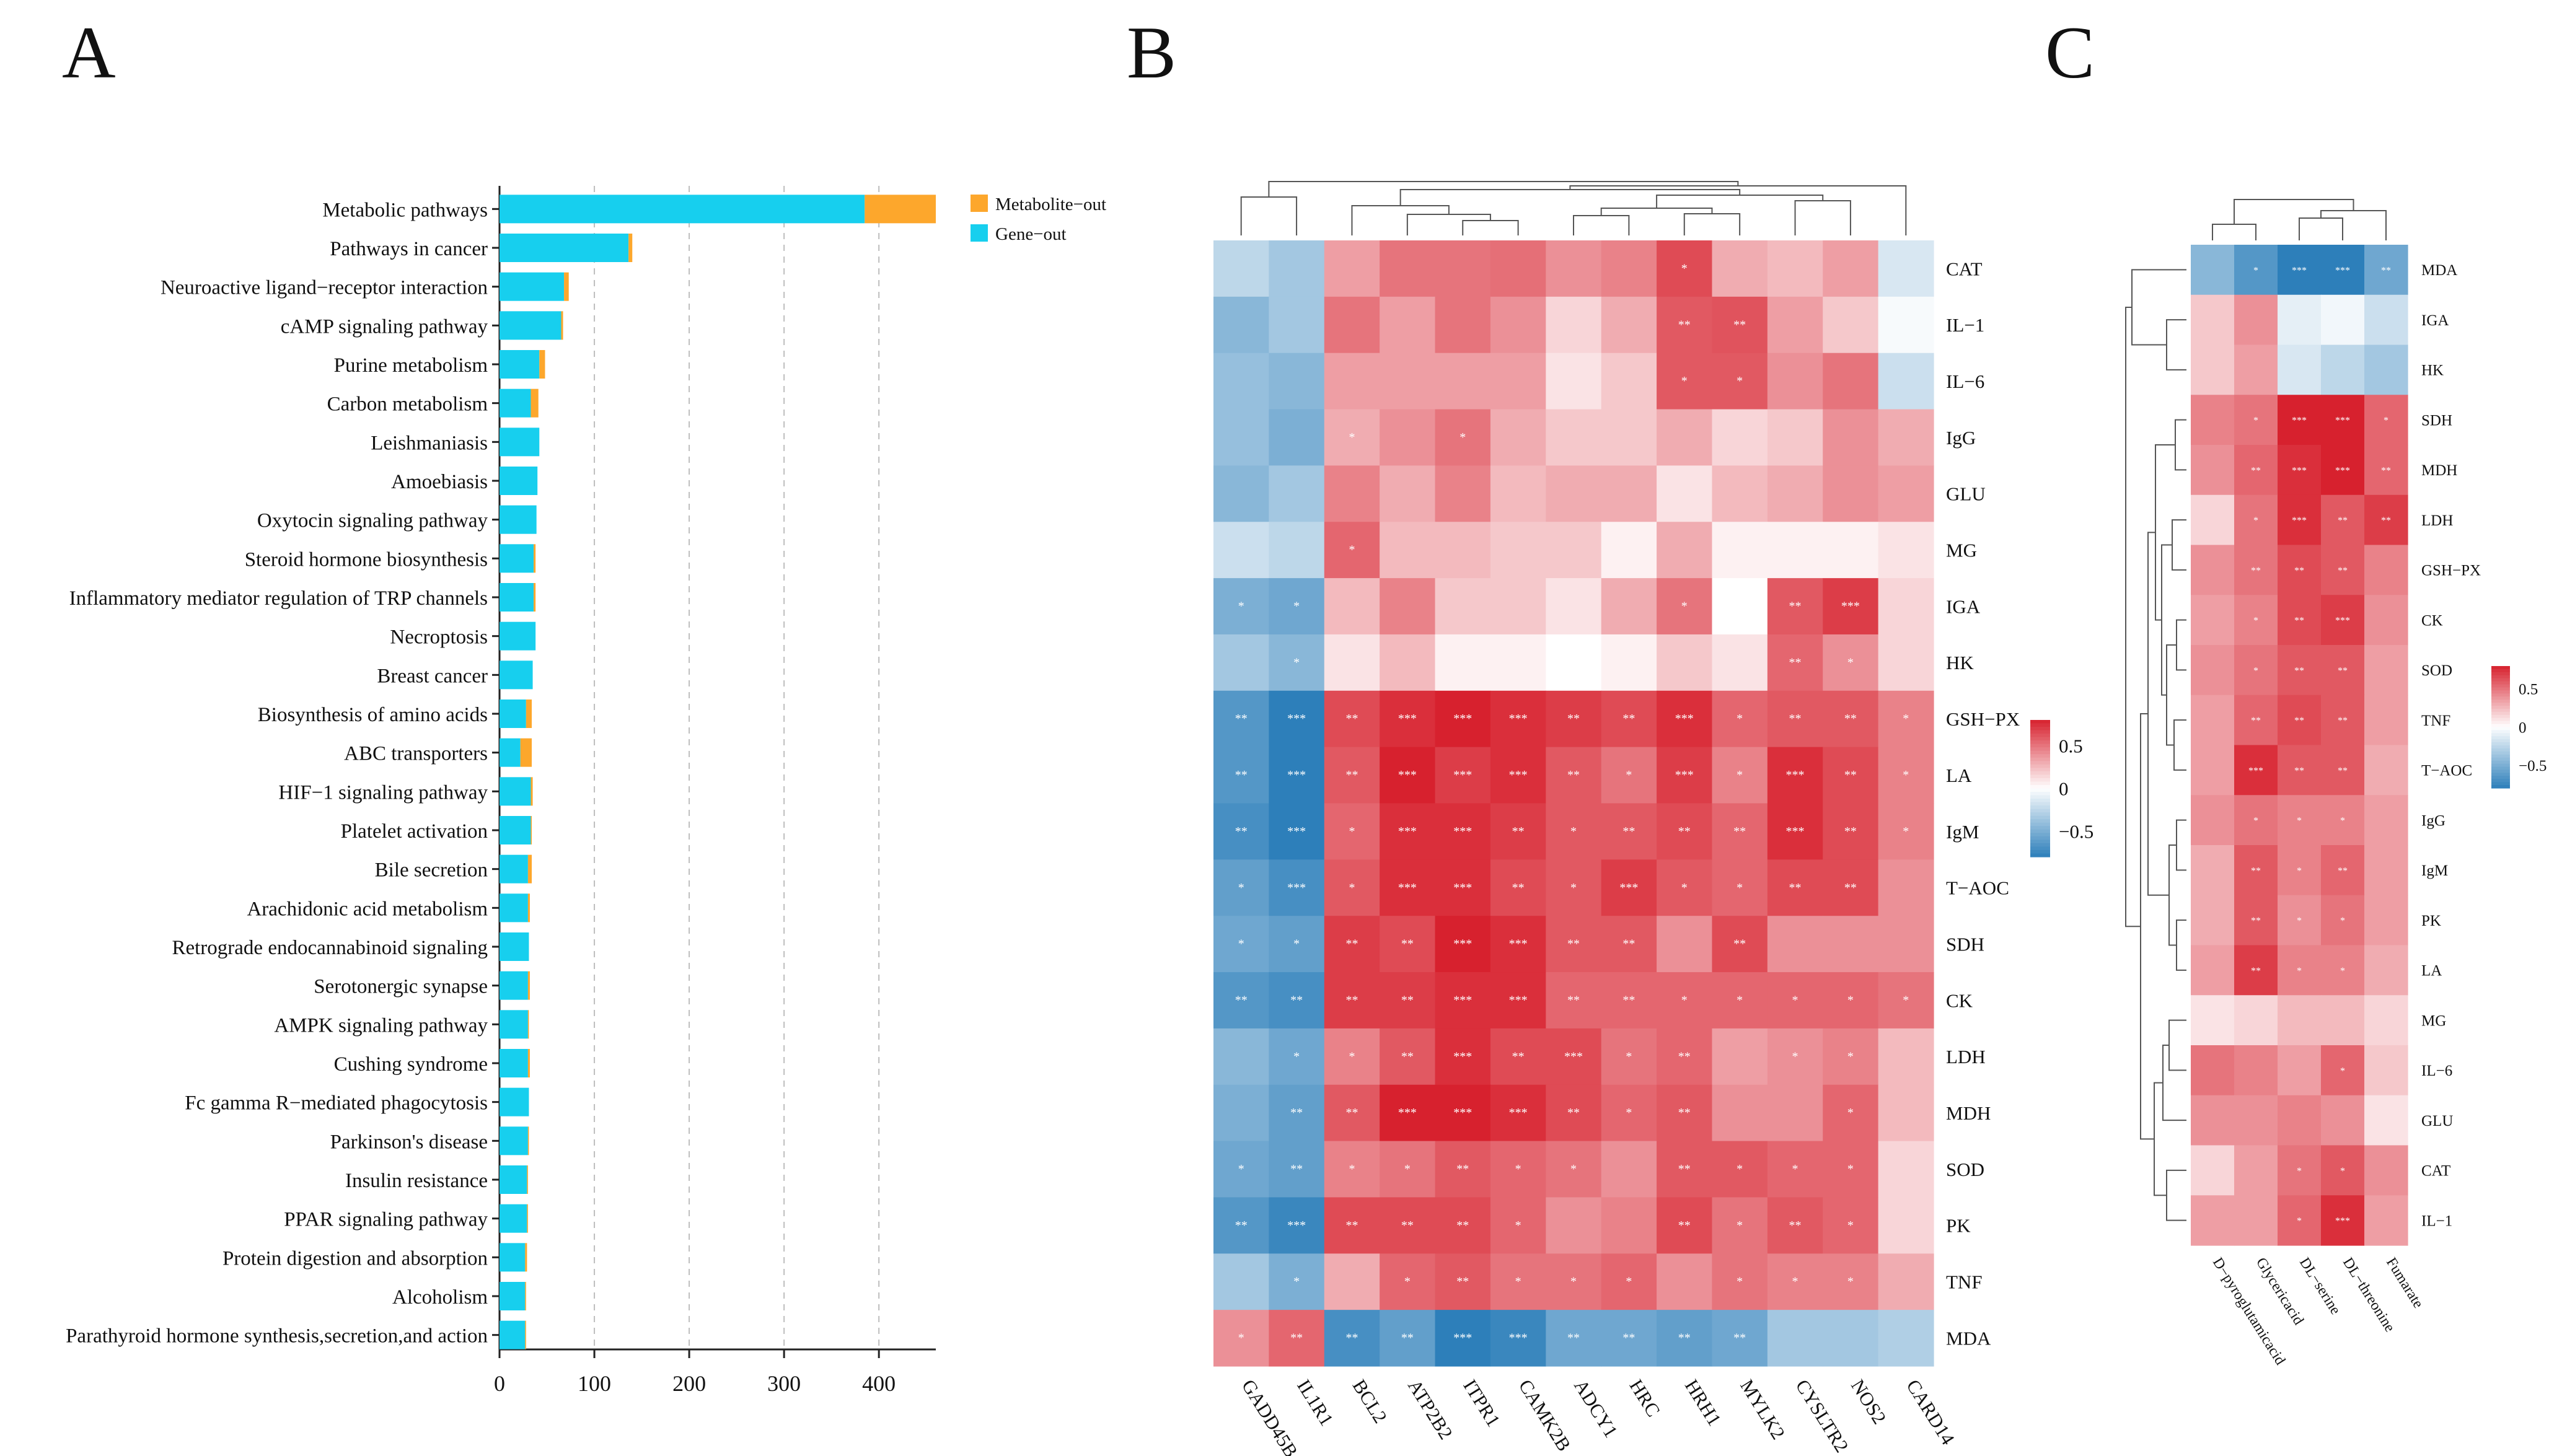 This screenshot has width=2549, height=1456. Describe the element at coordinates (1481, 1403) in the screenshot. I see `column-label: ITPR1` at that location.